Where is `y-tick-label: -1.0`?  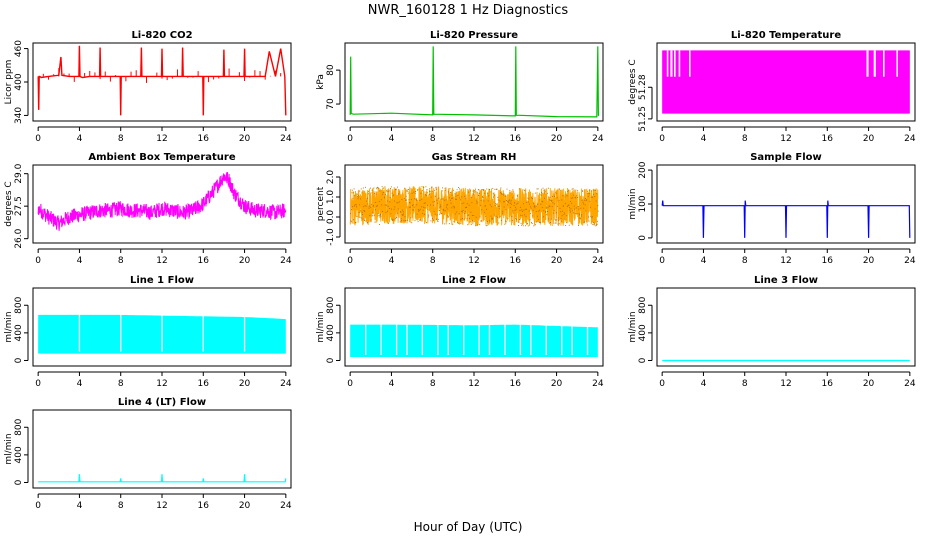 y-tick-label: -1.0 is located at coordinates (331, 237).